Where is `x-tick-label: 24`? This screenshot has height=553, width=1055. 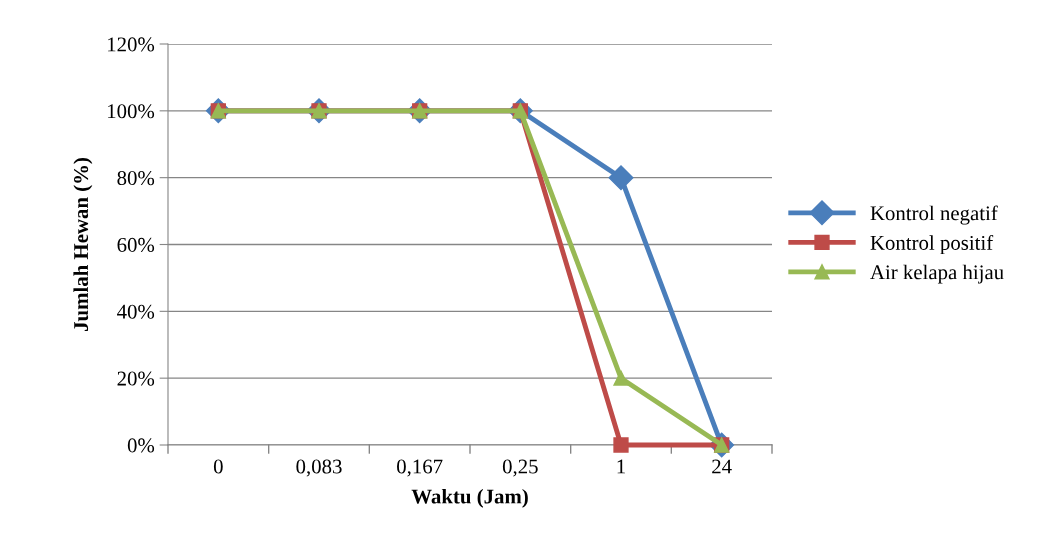 x-tick-label: 24 is located at coordinates (722, 466).